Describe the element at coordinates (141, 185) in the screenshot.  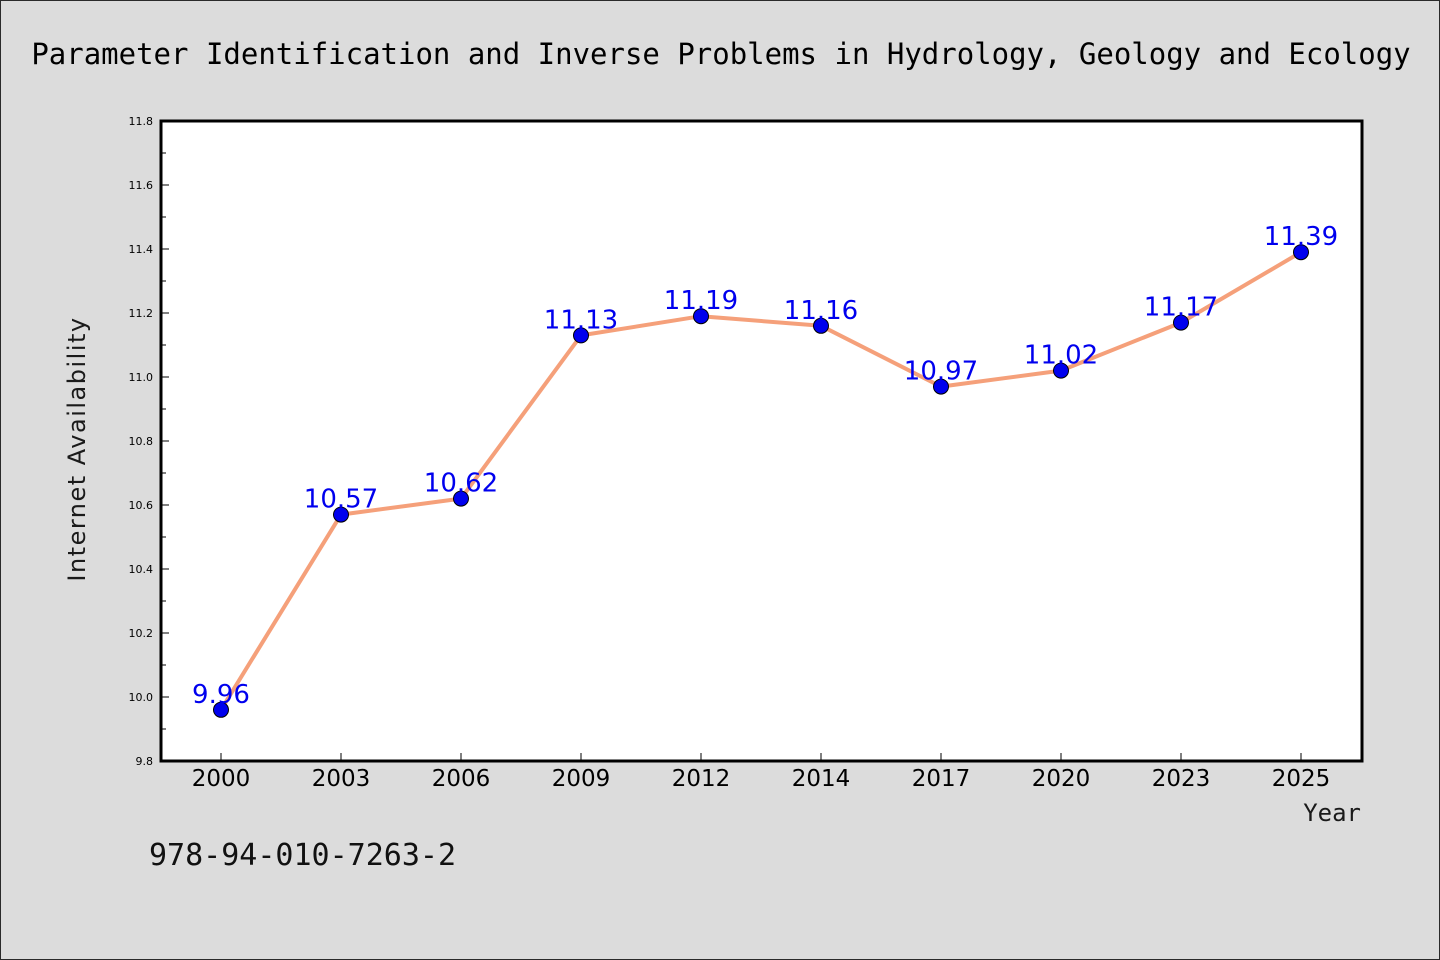
I see `y-tick-label: 11.6` at that location.